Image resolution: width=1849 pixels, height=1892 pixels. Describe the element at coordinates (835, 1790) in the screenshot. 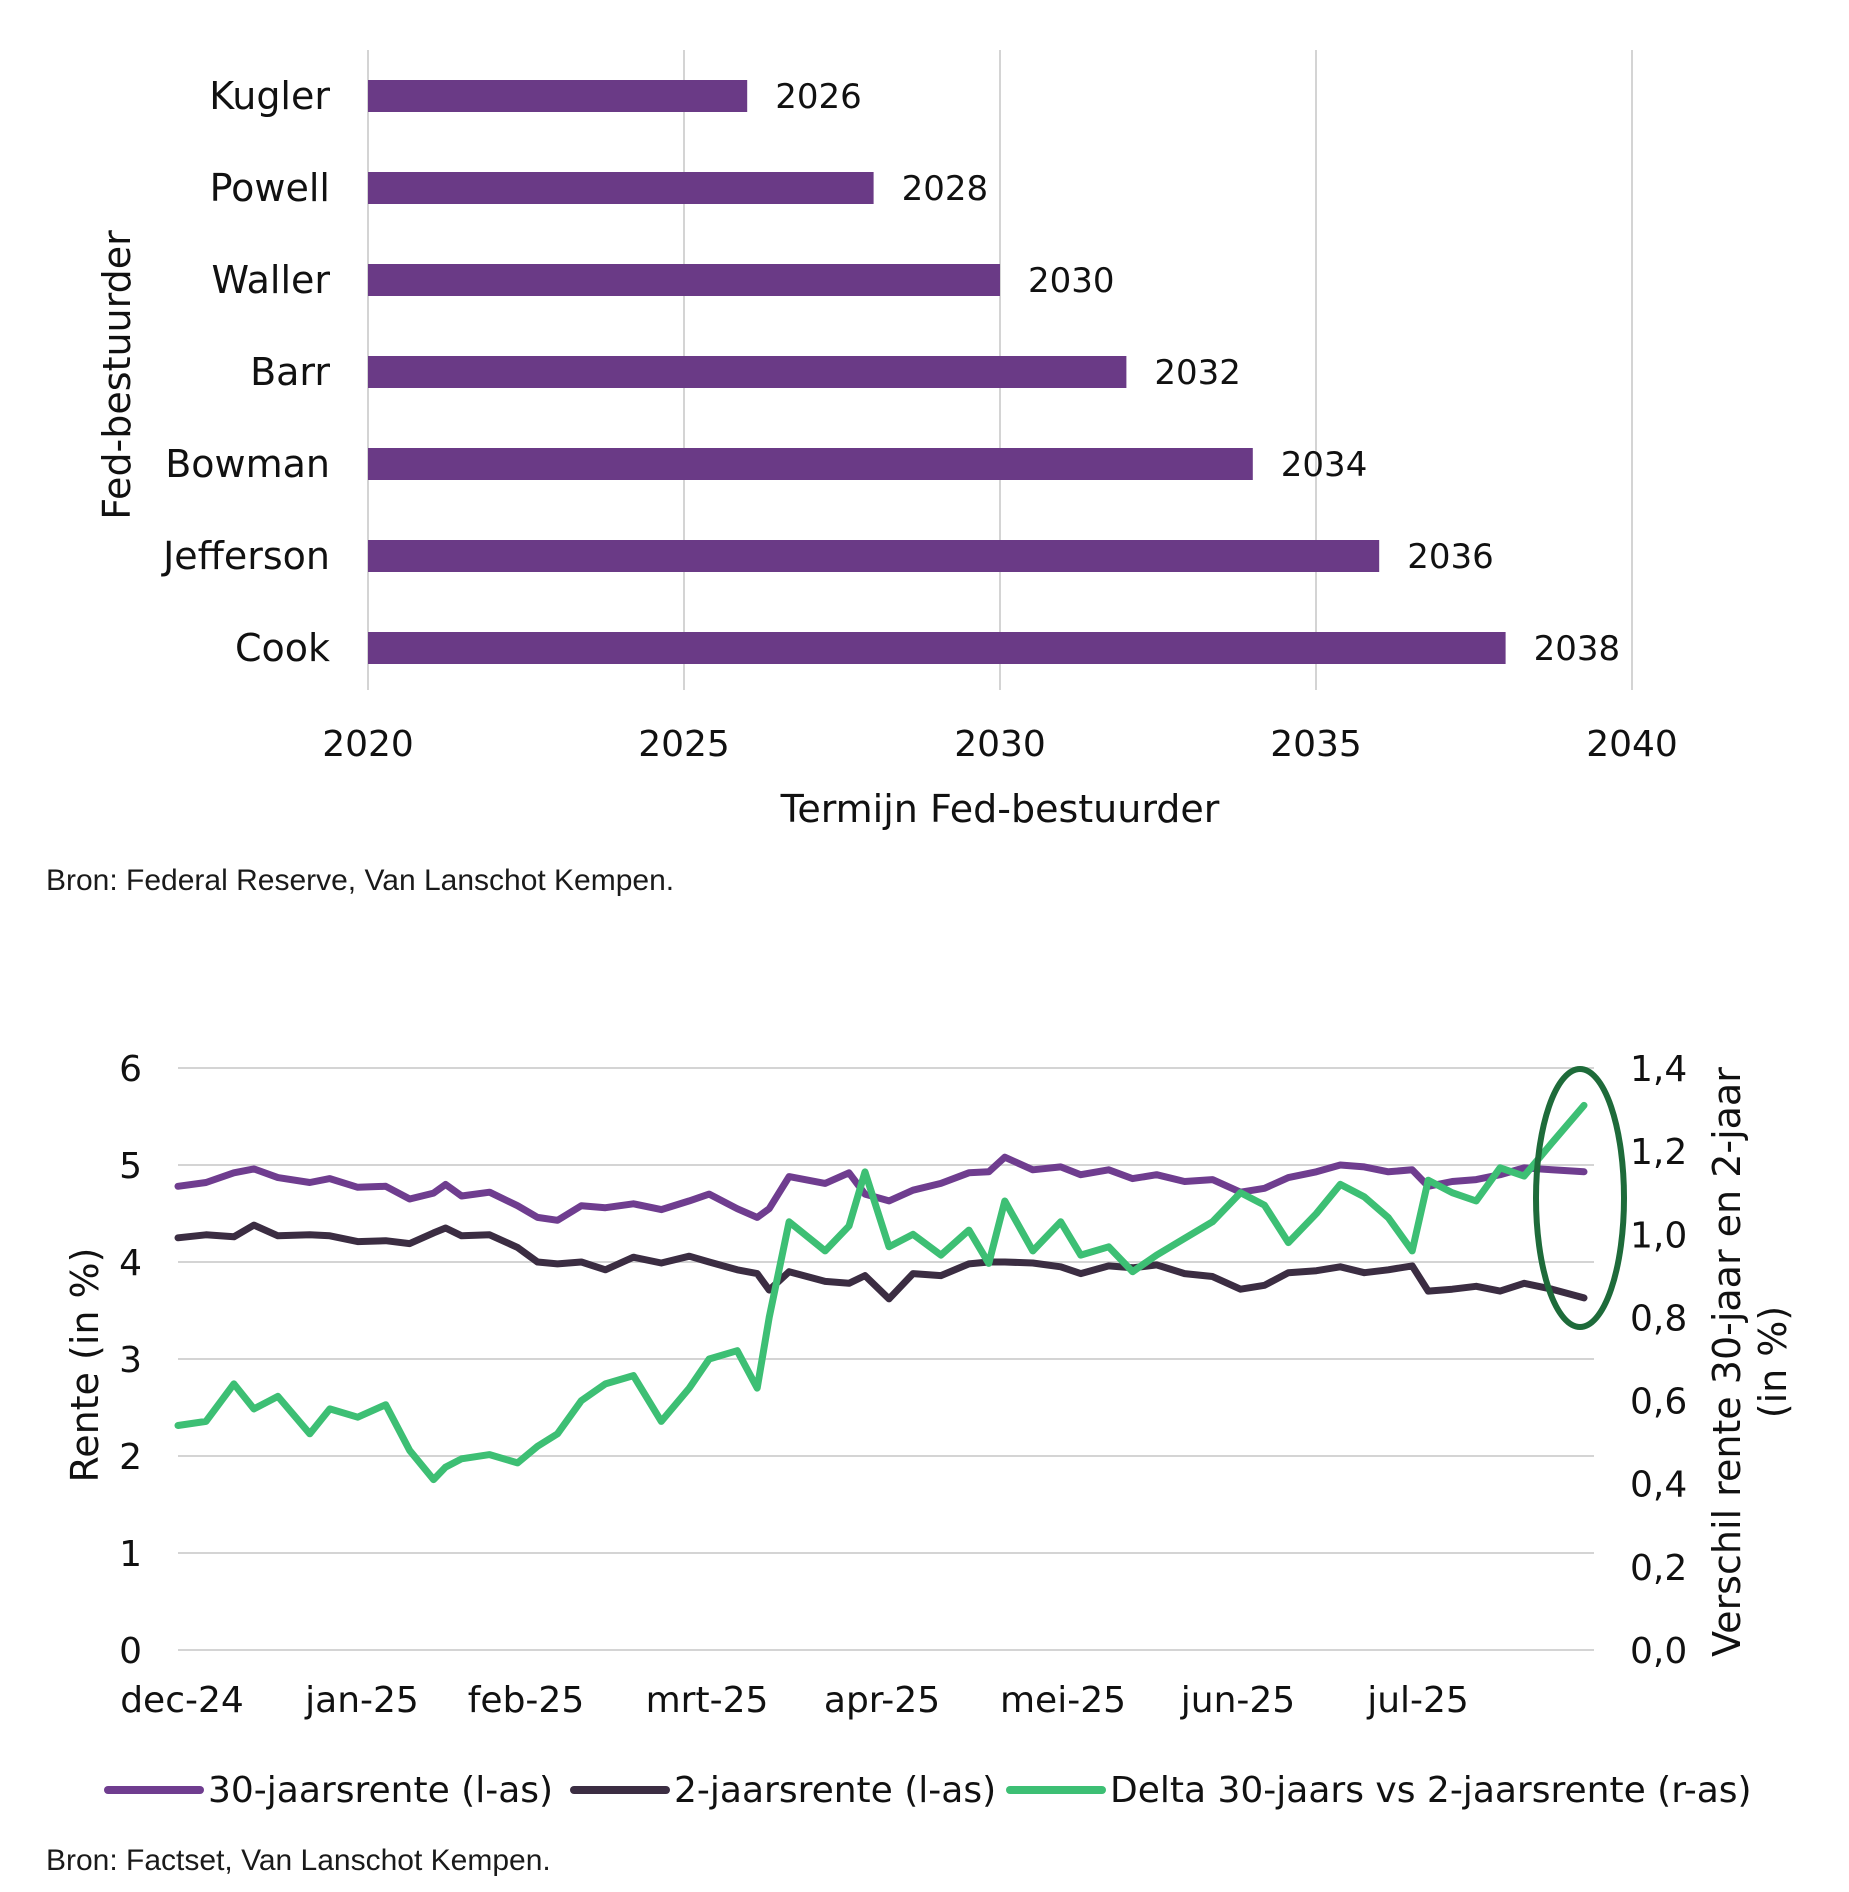

I see `legend-label: 2-jaarsrente (l-as)` at that location.